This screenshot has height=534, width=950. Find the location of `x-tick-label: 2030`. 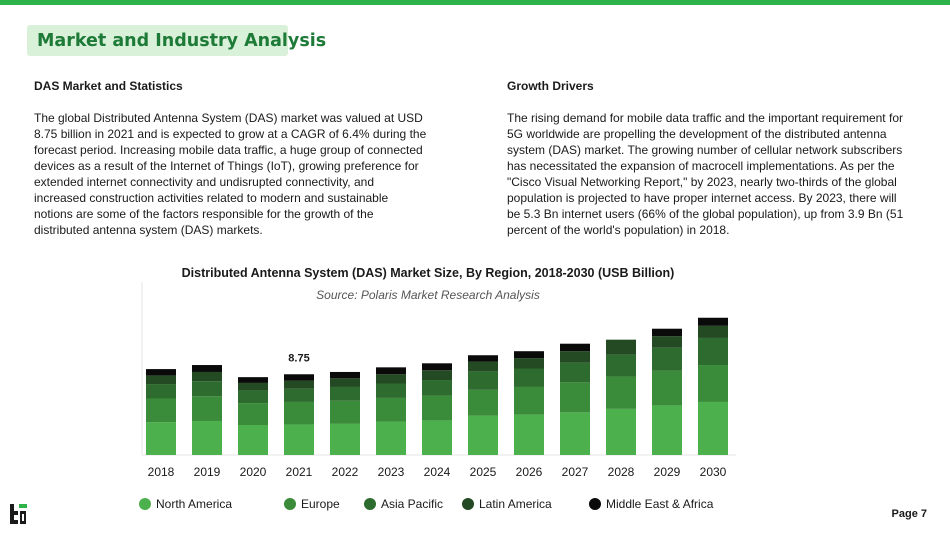

x-tick-label: 2030 is located at coordinates (713, 472).